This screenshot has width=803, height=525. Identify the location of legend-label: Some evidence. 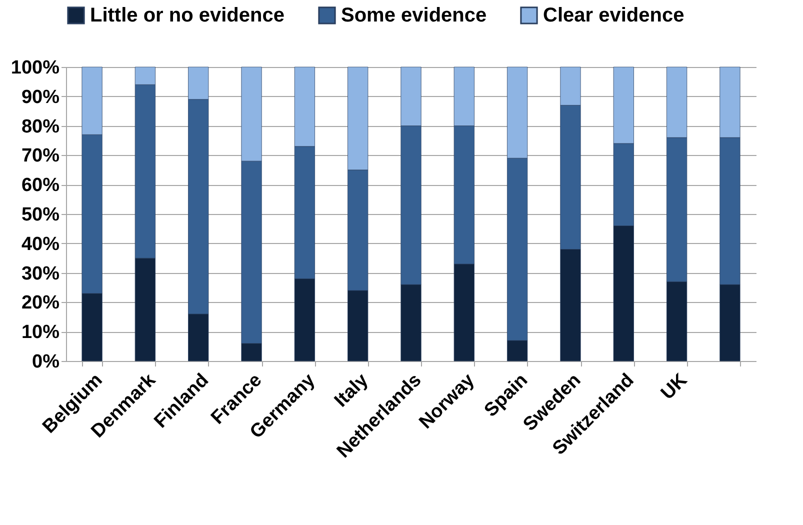
(414, 15).